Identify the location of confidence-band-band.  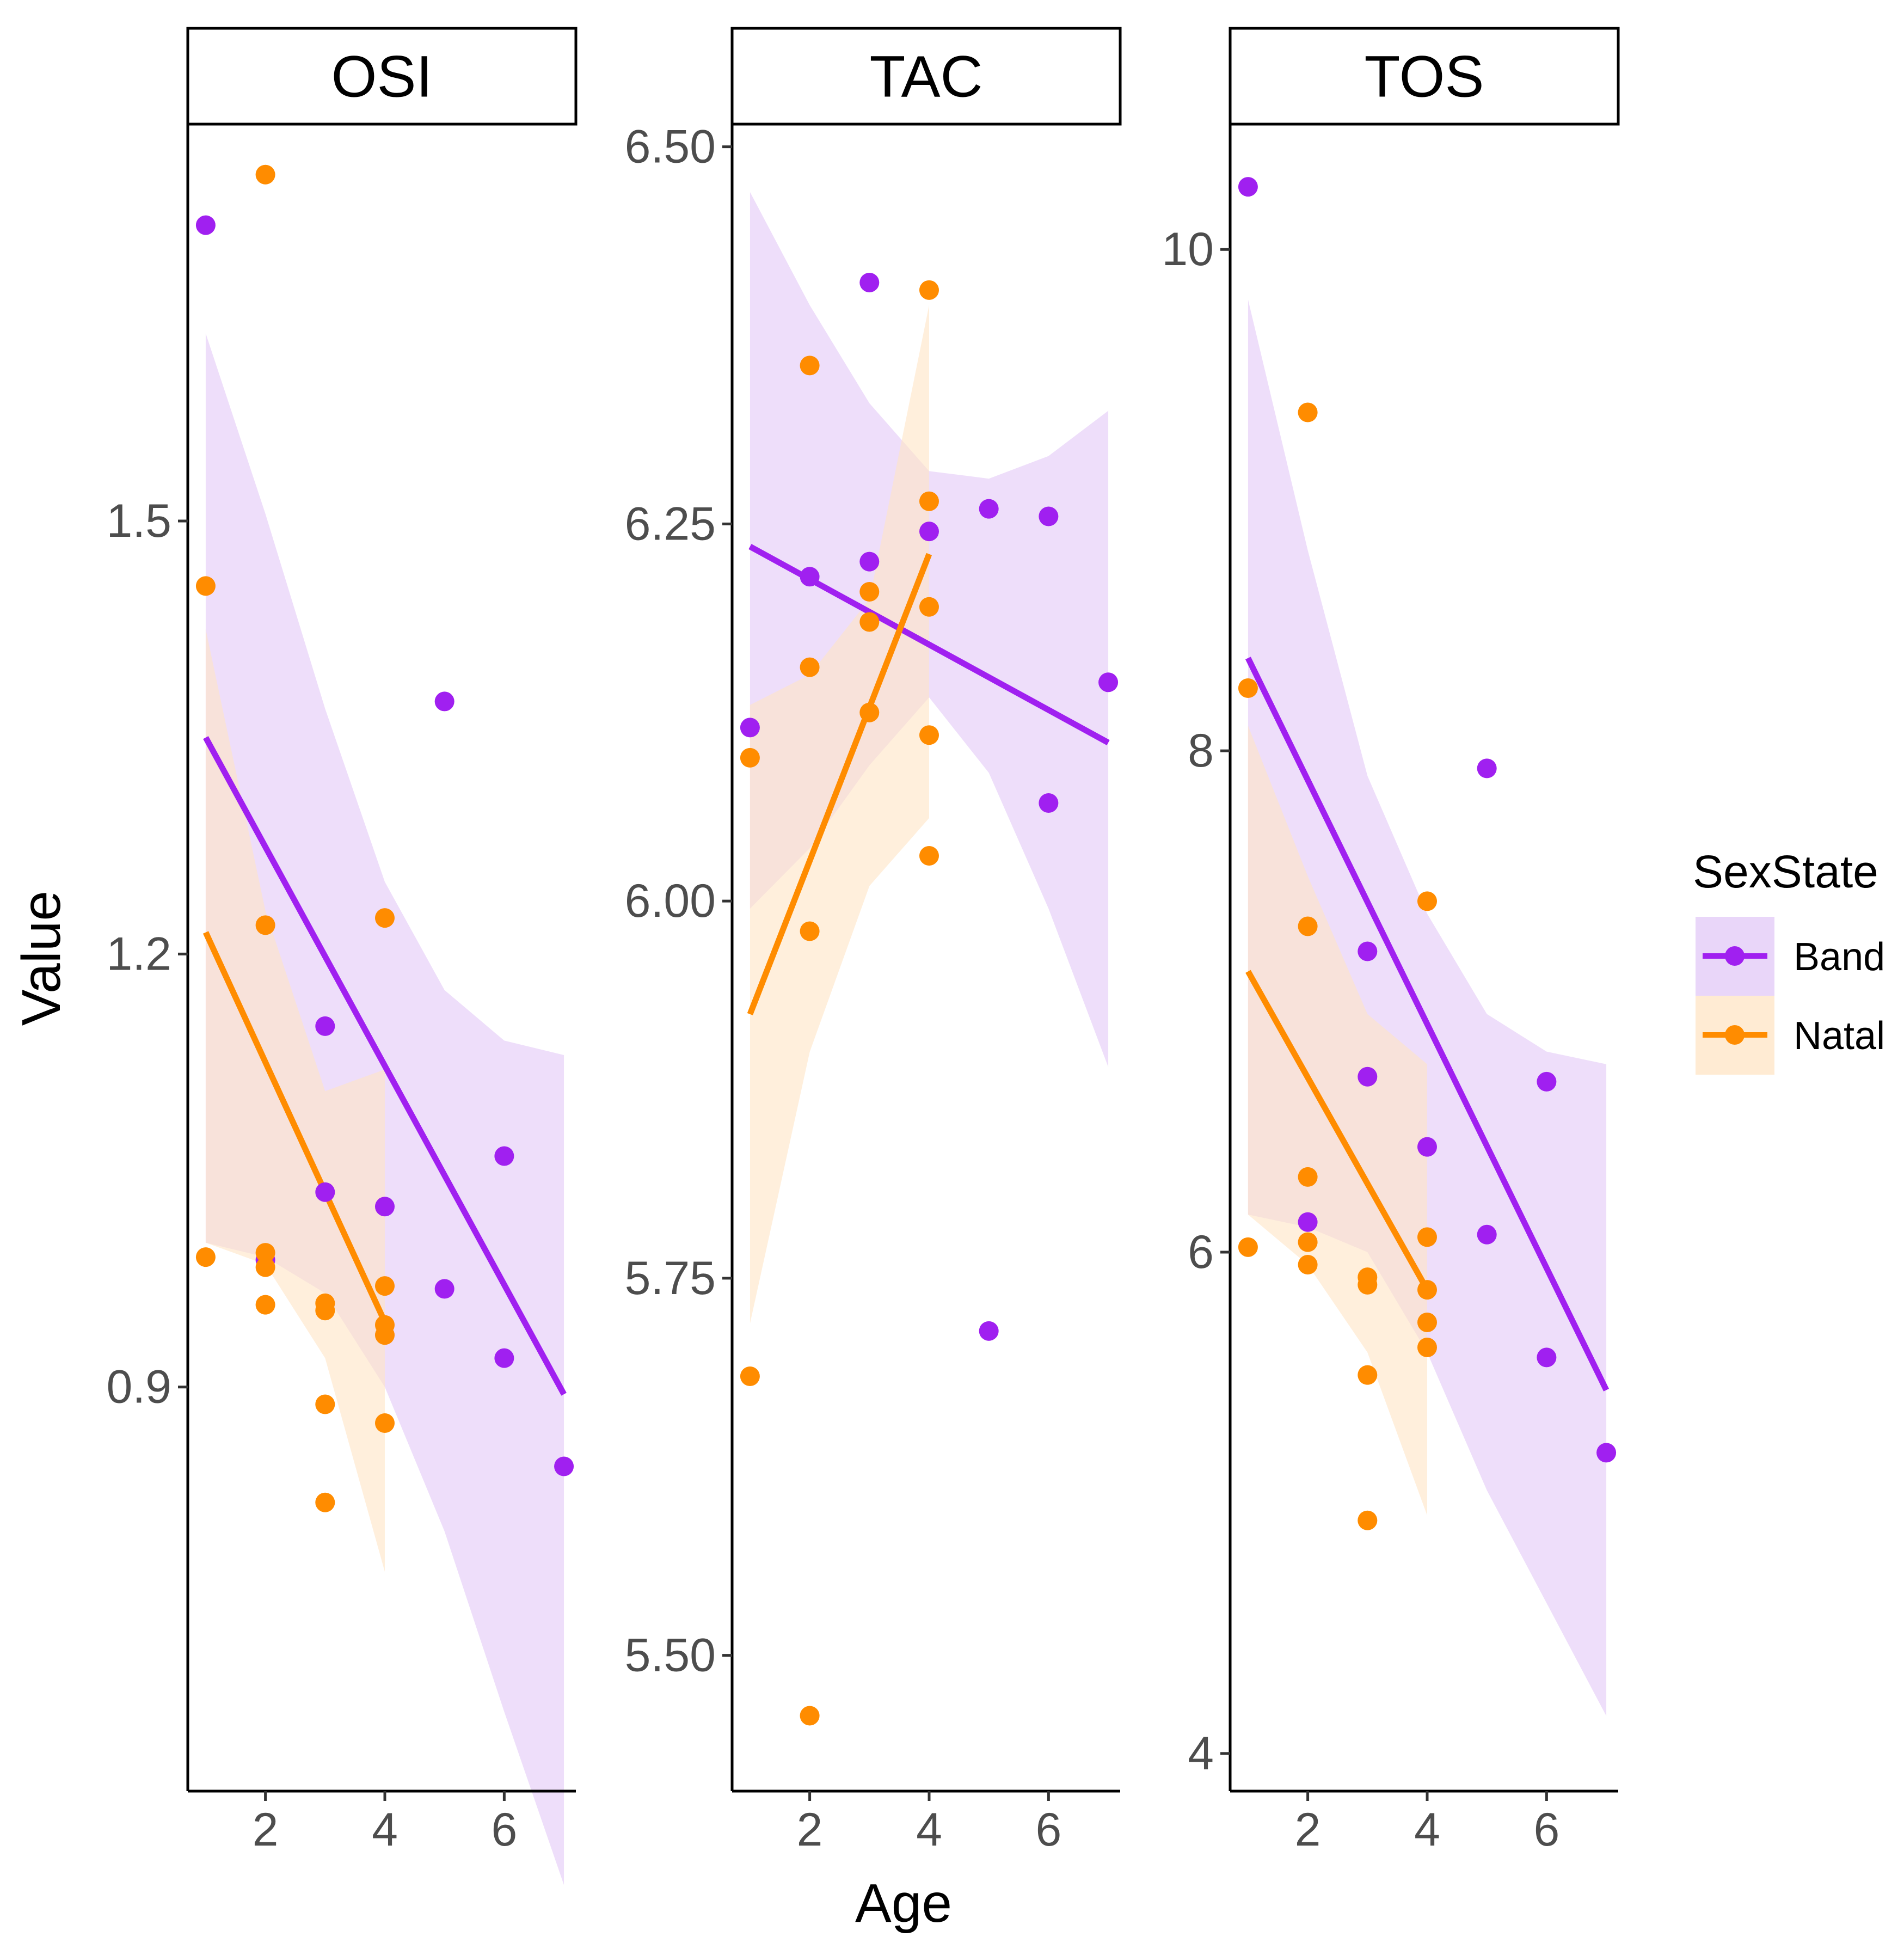
(1427, 1007).